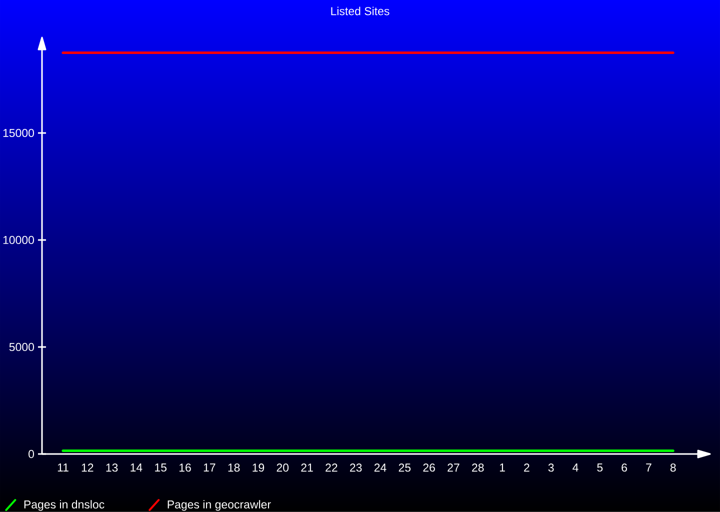 Image resolution: width=720 pixels, height=512 pixels. I want to click on x-tick-label: 19, so click(258, 468).